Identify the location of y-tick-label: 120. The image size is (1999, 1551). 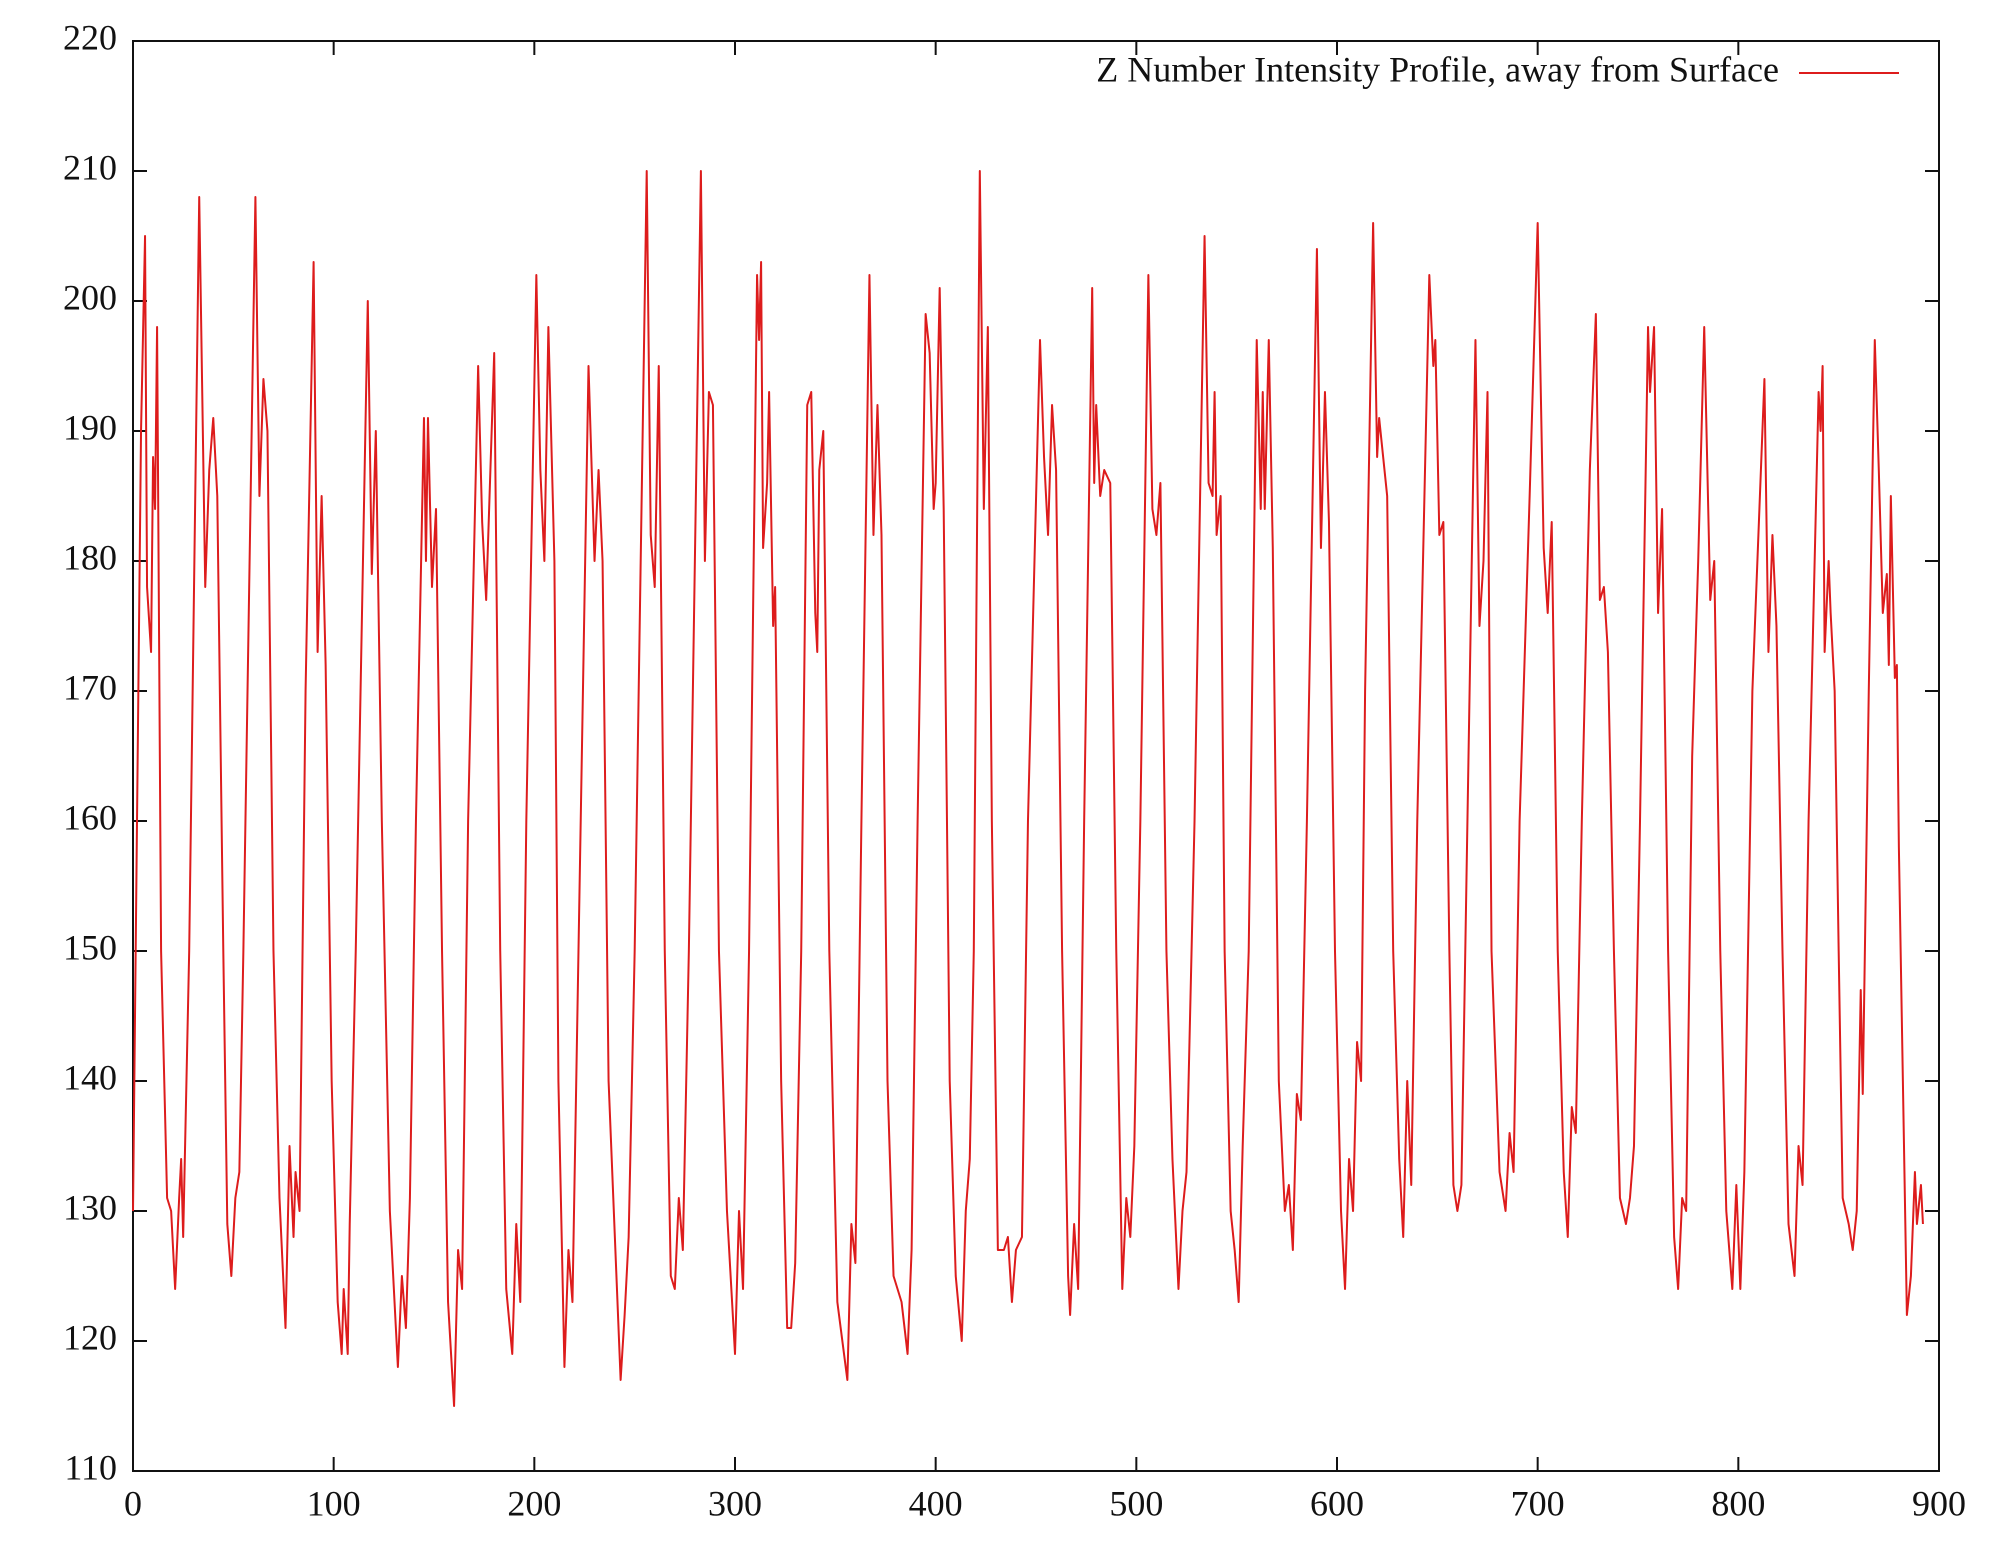
(90, 1337).